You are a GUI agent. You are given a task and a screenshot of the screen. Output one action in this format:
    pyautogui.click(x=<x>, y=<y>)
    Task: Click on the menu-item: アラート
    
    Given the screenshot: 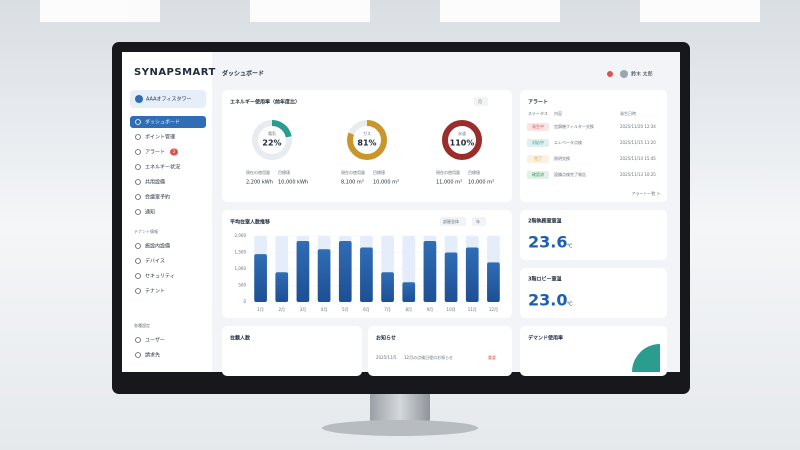 What is the action you would take?
    pyautogui.click(x=155, y=153)
    